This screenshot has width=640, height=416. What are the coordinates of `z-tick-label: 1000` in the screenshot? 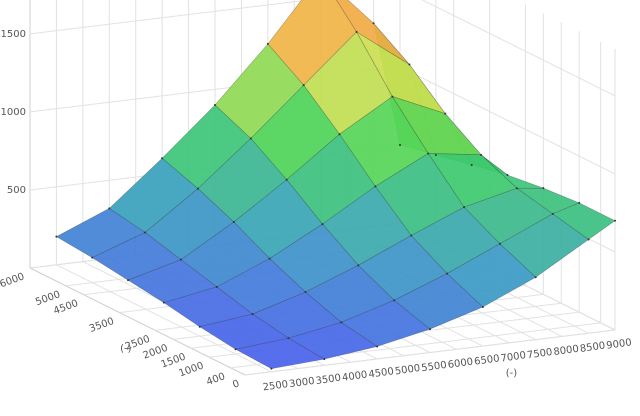 It's located at (13, 112).